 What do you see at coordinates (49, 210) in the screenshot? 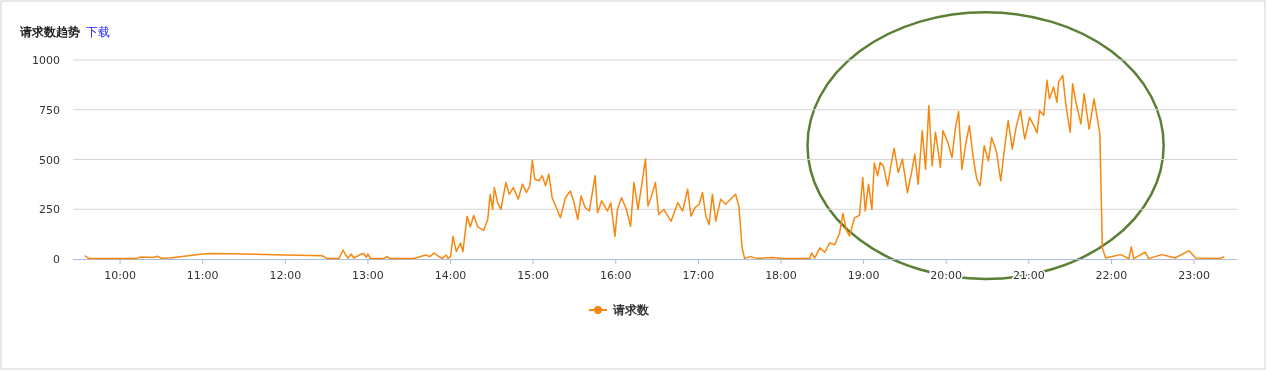
I see `y-tick-label: 250` at bounding box center [49, 210].